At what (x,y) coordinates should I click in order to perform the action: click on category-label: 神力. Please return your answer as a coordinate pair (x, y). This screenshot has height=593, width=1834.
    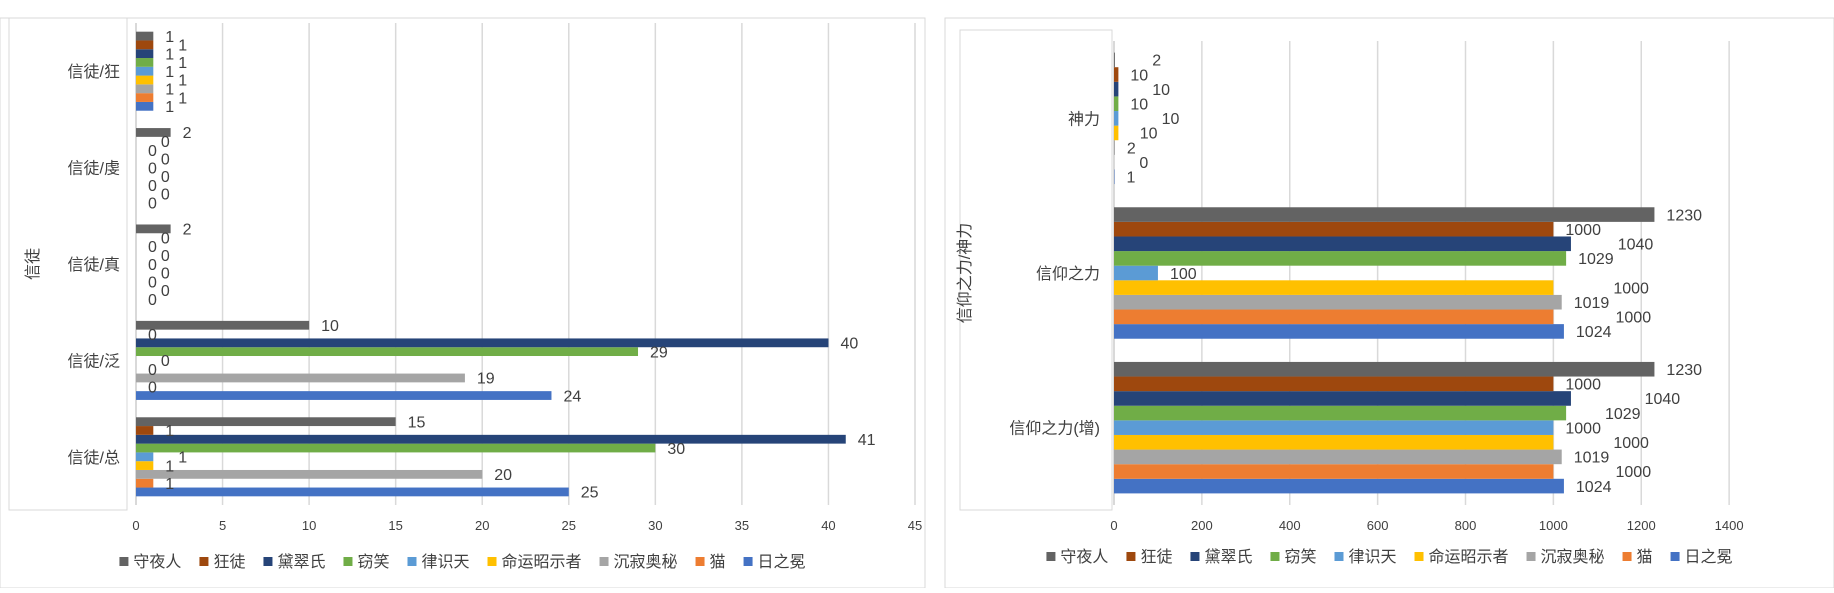
    Looking at the image, I should click on (1084, 119).